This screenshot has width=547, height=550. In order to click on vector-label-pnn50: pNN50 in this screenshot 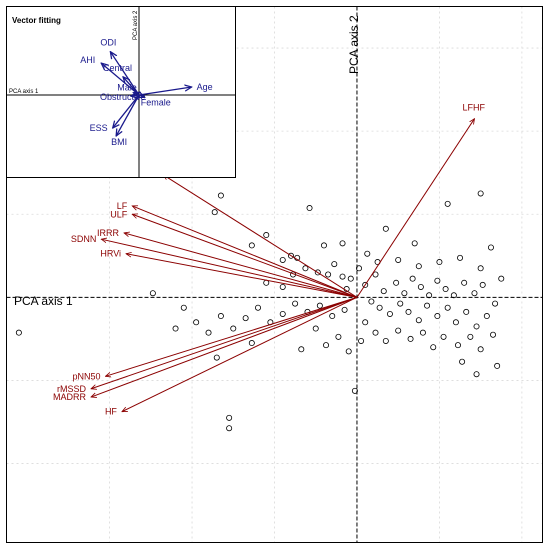, I will do `click(86, 376)`.